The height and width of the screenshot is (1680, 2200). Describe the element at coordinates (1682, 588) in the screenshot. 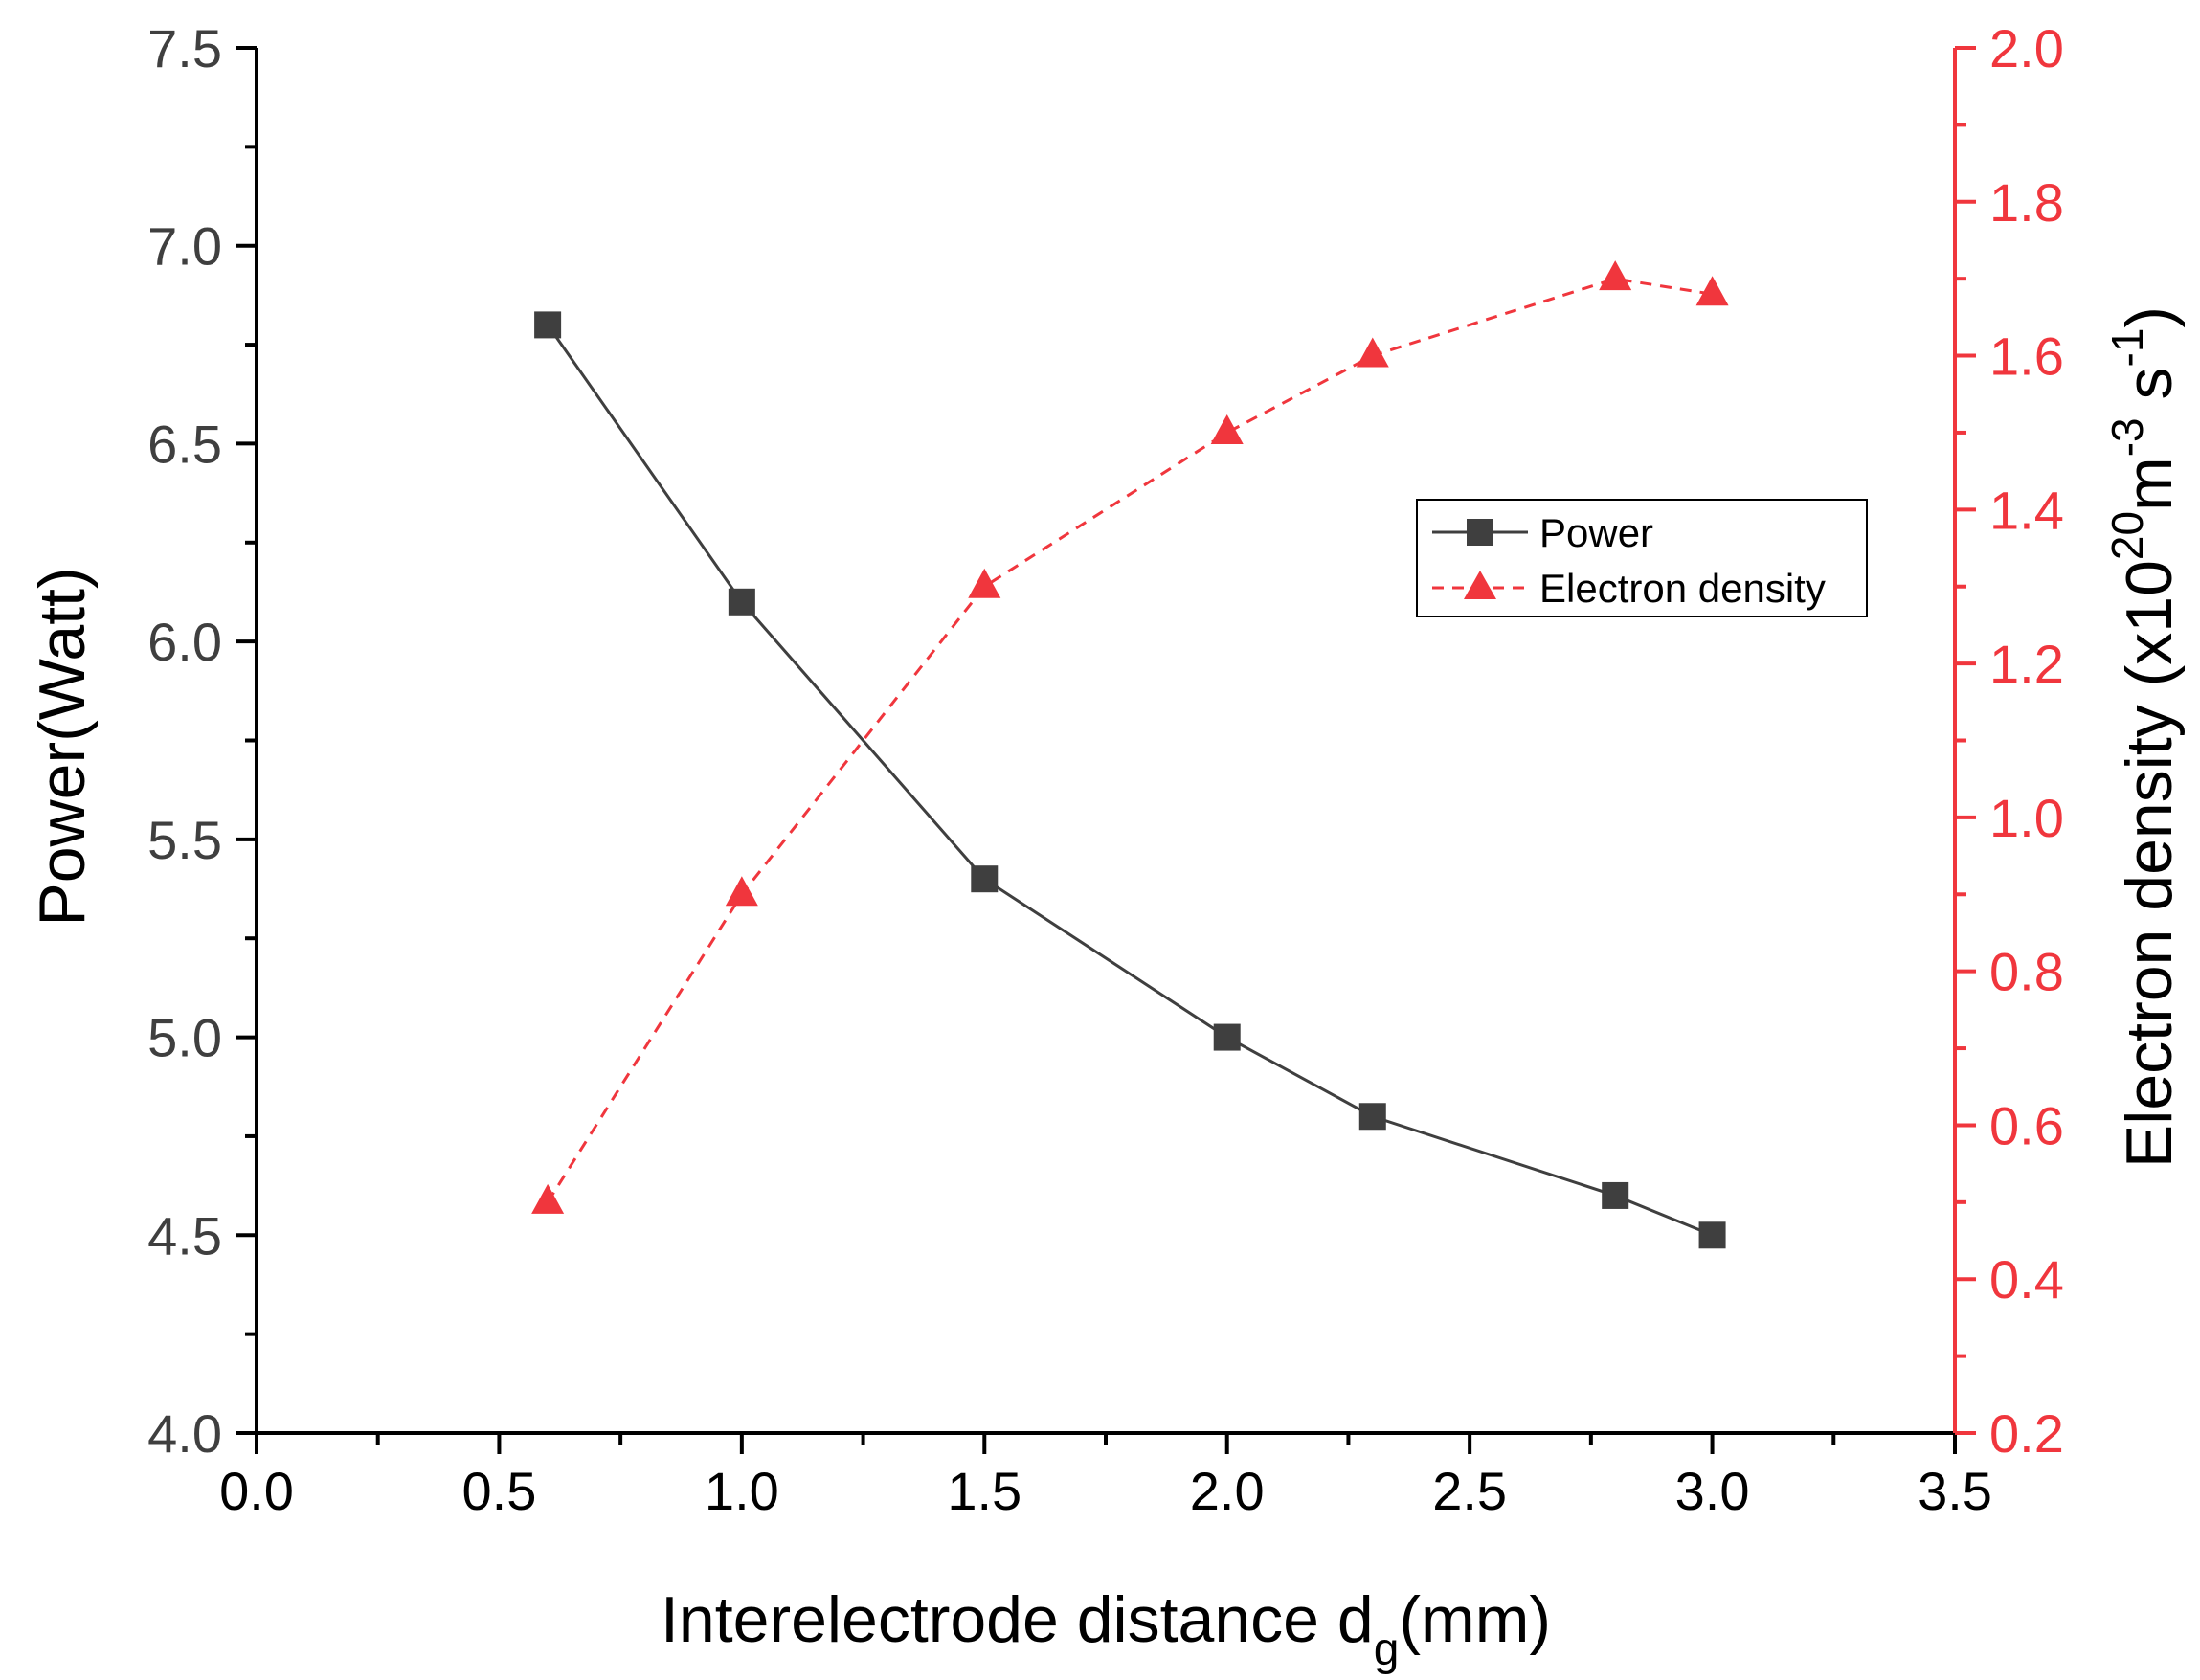

I see `legend-density-label: Electron density` at that location.